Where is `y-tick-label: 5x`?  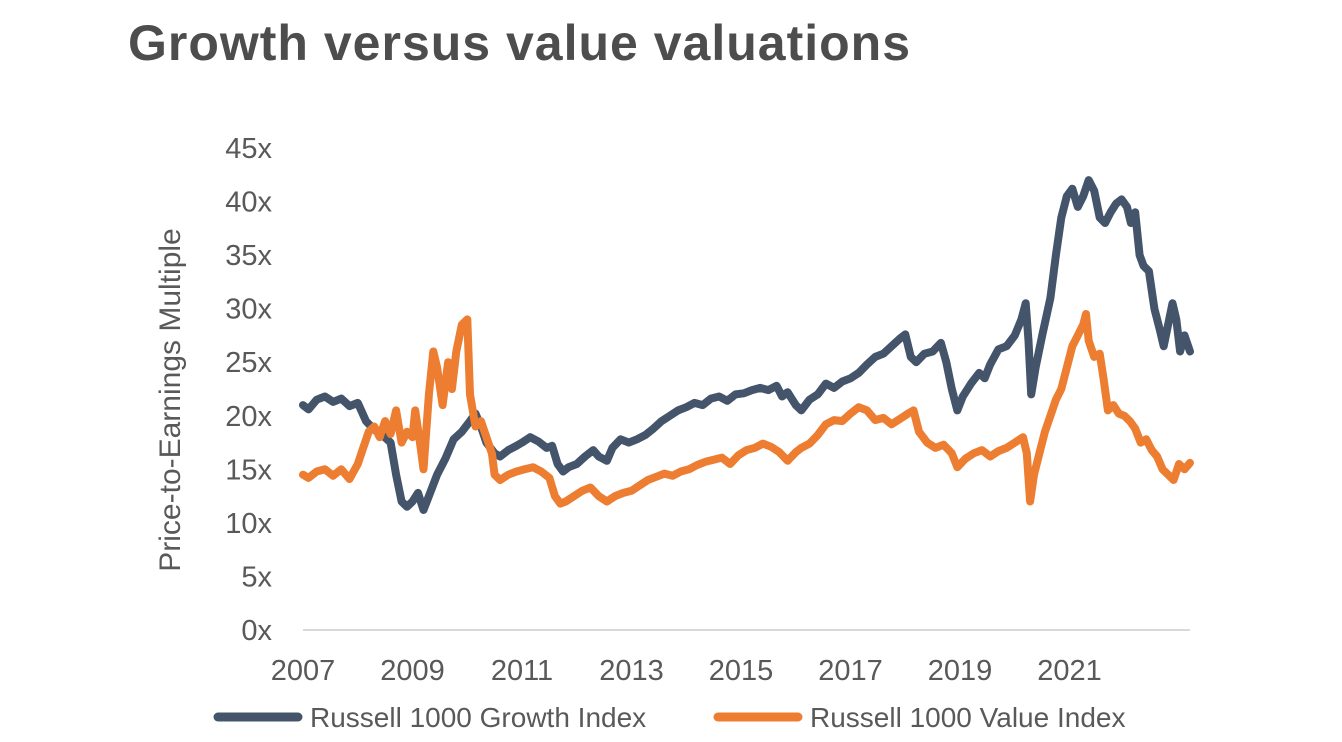
y-tick-label: 5x is located at coordinates (256, 577).